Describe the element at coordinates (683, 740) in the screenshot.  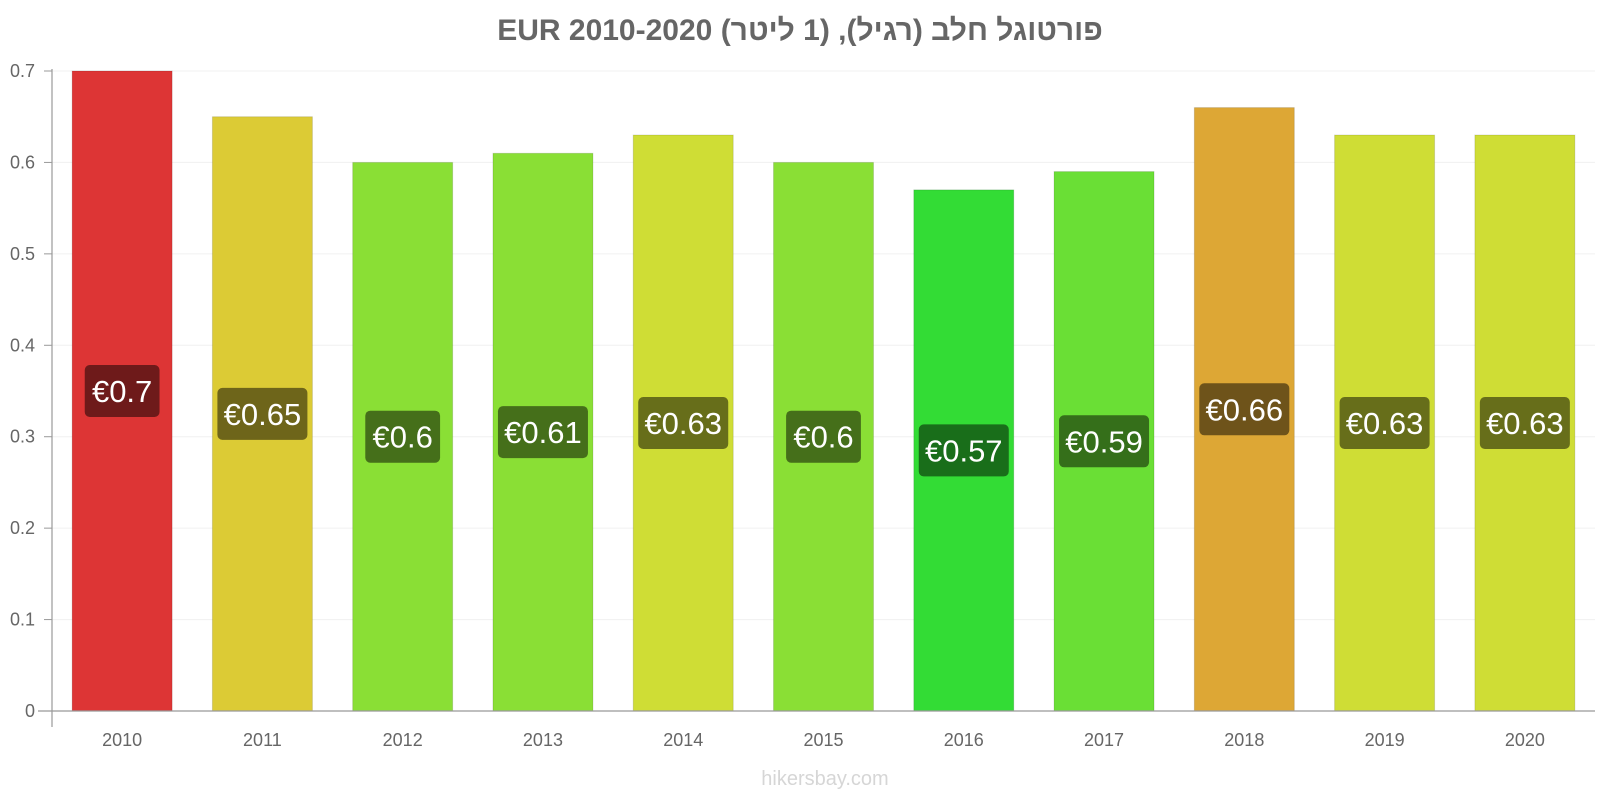
I see `x-tick-label: 2014` at that location.